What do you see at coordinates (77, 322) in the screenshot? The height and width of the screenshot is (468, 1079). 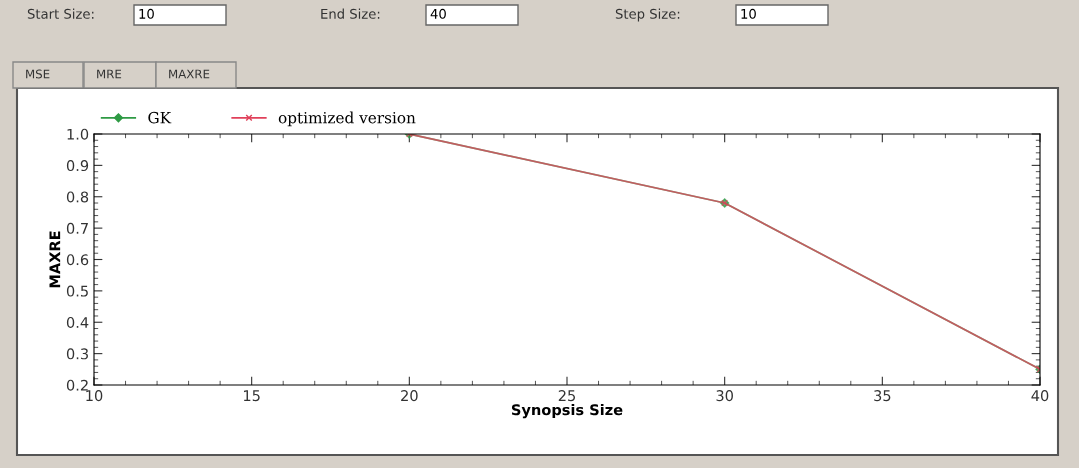 I see `y-tick-label: 0.4` at bounding box center [77, 322].